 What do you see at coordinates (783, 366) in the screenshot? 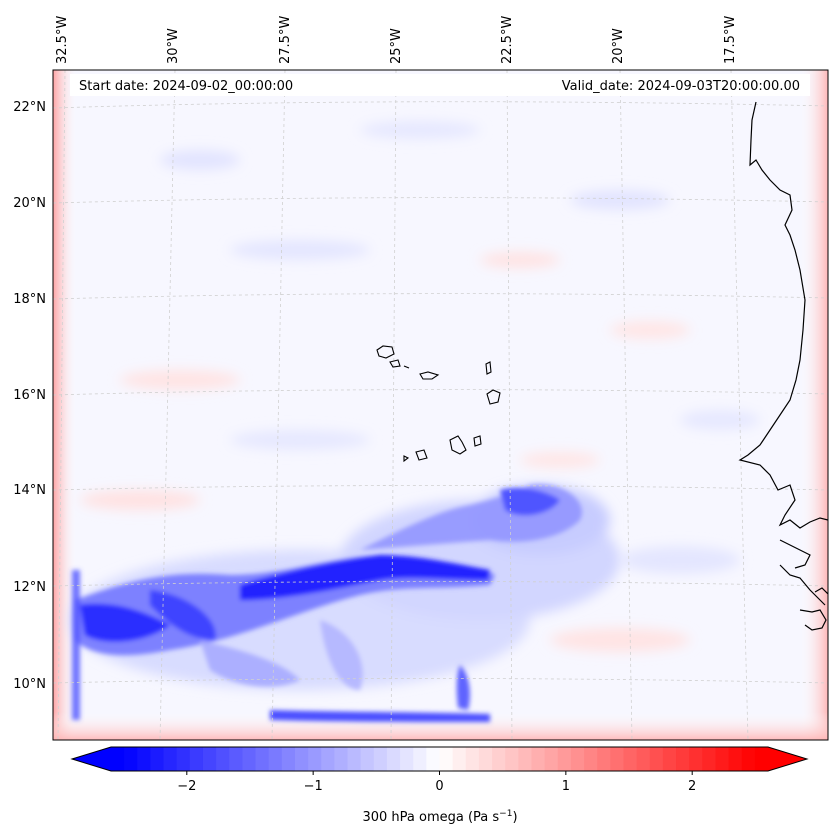
I see `coastline` at bounding box center [783, 366].